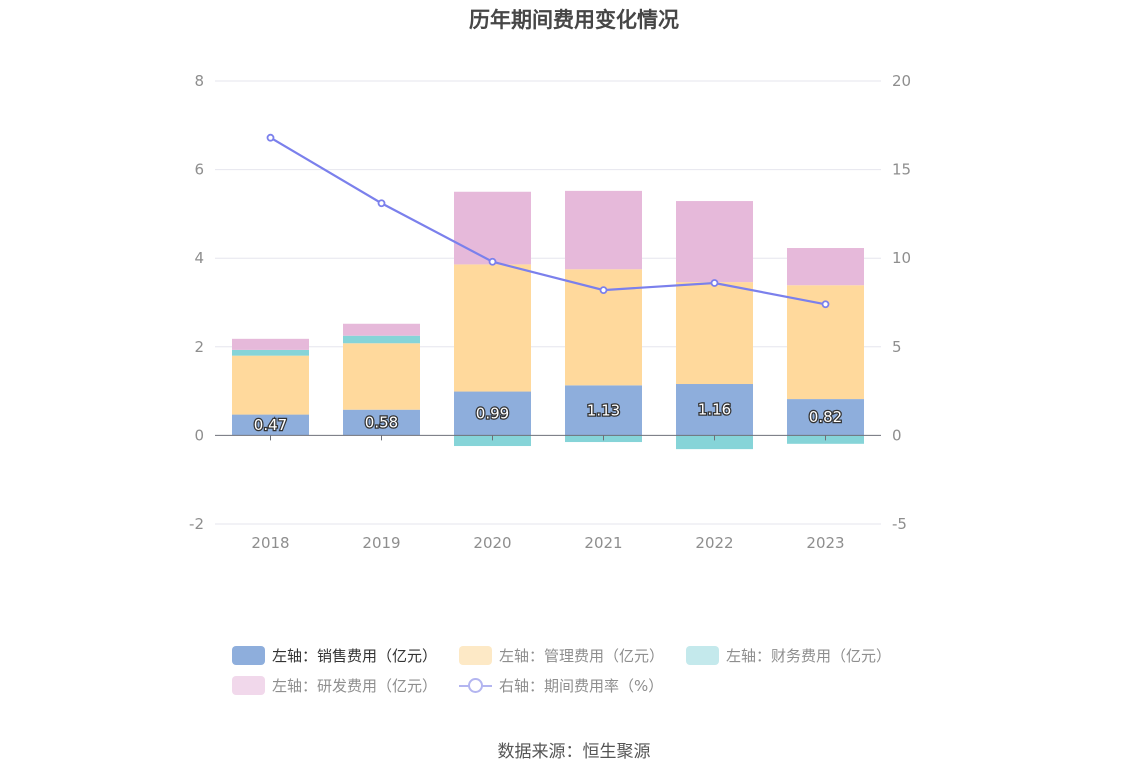  I want to click on legend-label: 左轴：研发费用（亿元）, so click(355, 685).